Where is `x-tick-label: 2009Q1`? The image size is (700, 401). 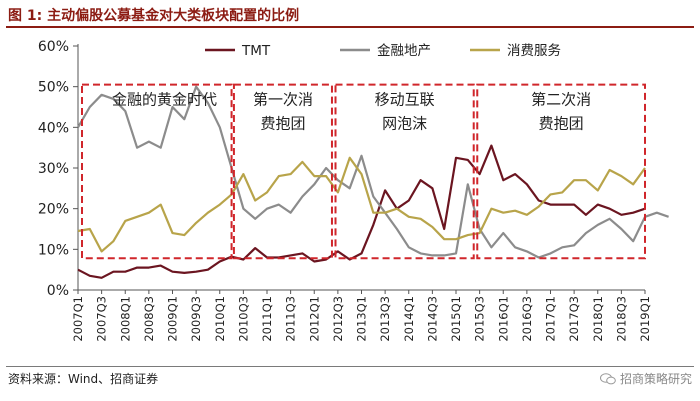 x-tick-label: 2009Q1 is located at coordinates (173, 319).